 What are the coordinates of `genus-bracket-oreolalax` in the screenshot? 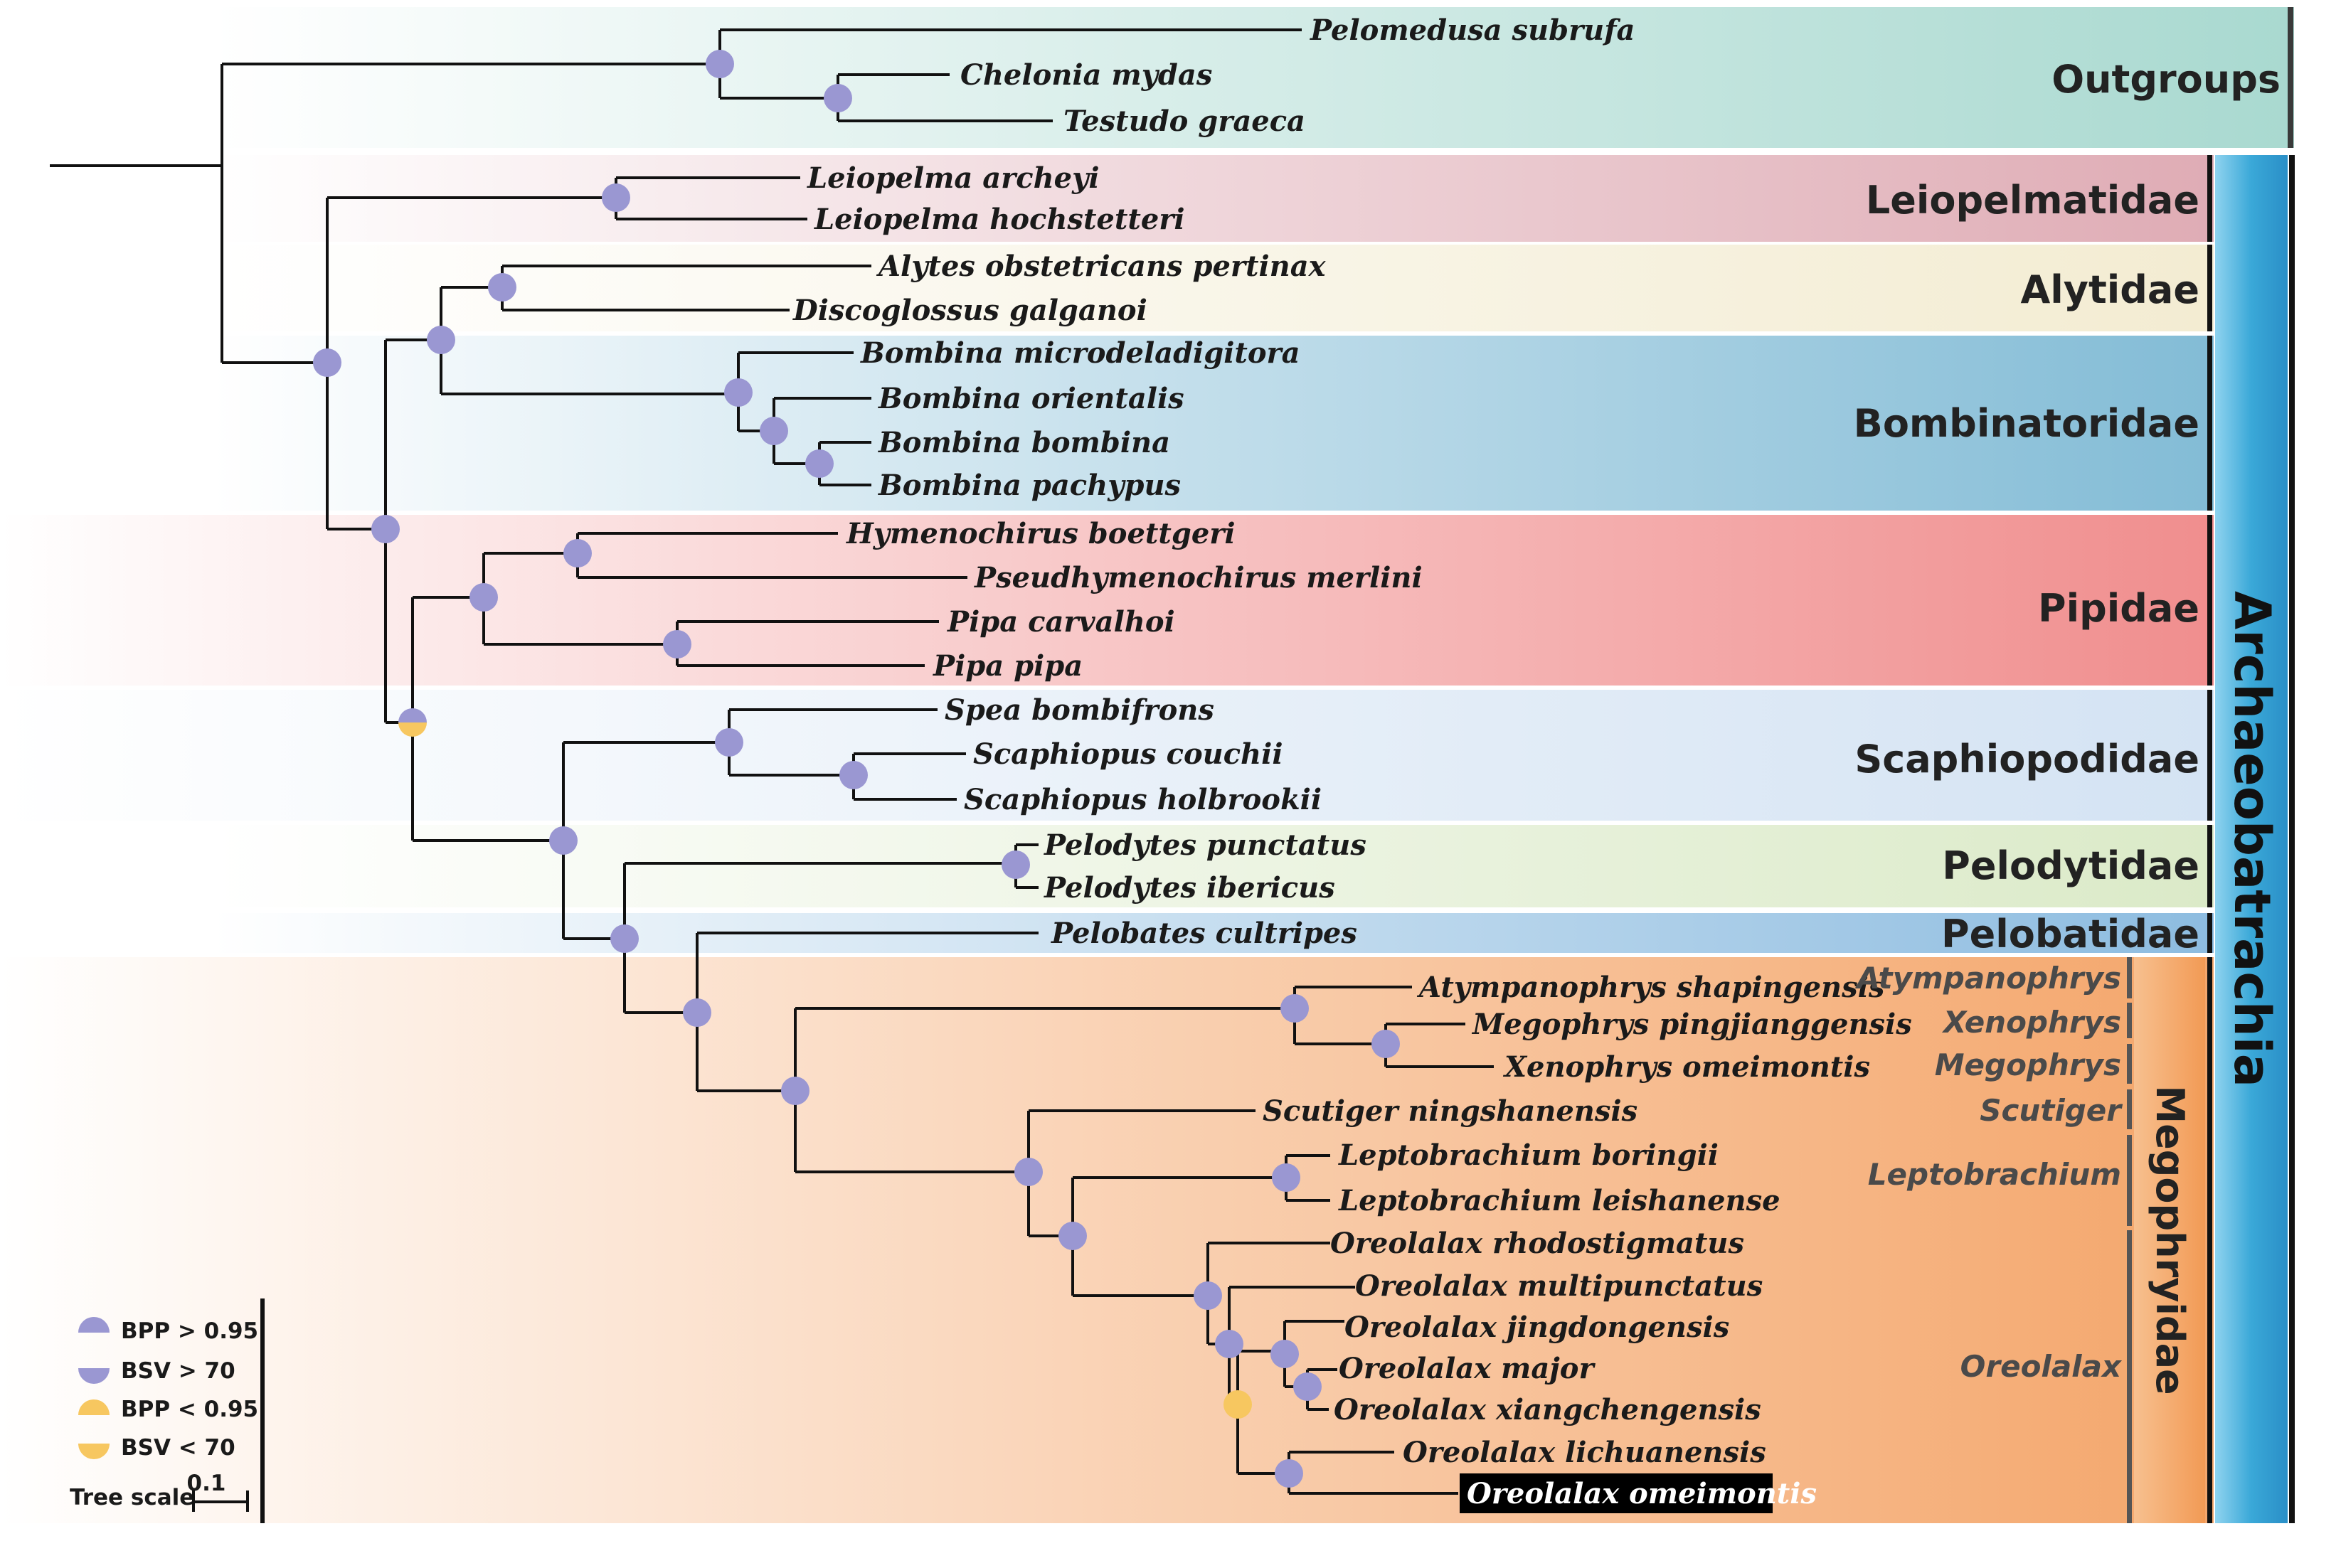 It's located at (2129, 1376).